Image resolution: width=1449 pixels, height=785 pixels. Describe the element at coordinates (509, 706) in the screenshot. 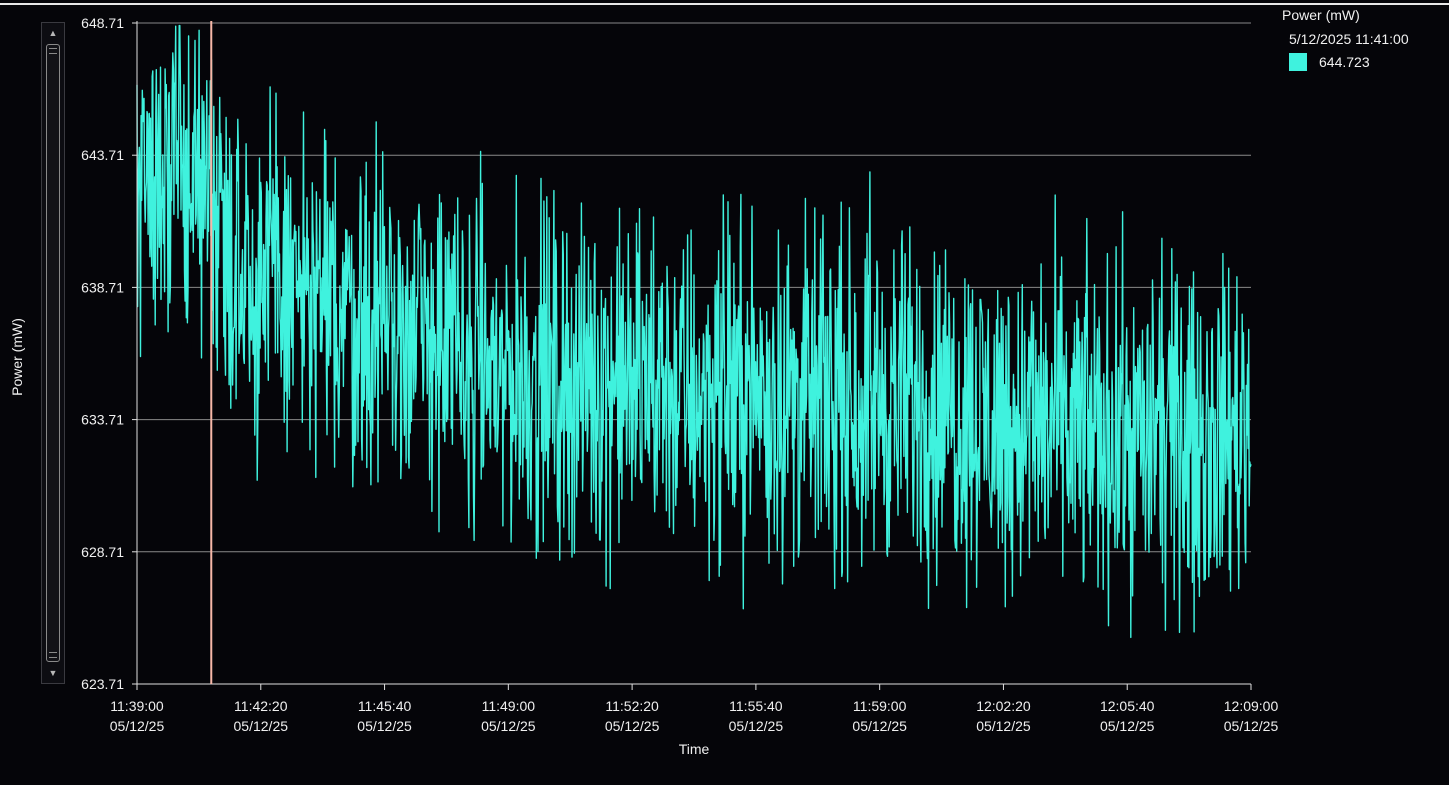

I see `x-tick-time-label: 11:49:00` at that location.